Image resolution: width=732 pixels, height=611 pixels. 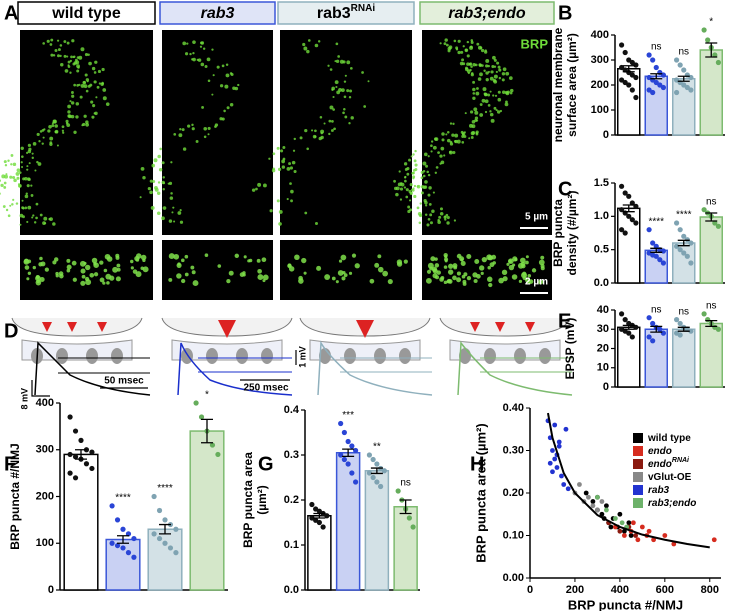 What do you see at coordinates (291, 500) in the screenshot?
I see `y-tick-label: 0.2` at bounding box center [291, 500].